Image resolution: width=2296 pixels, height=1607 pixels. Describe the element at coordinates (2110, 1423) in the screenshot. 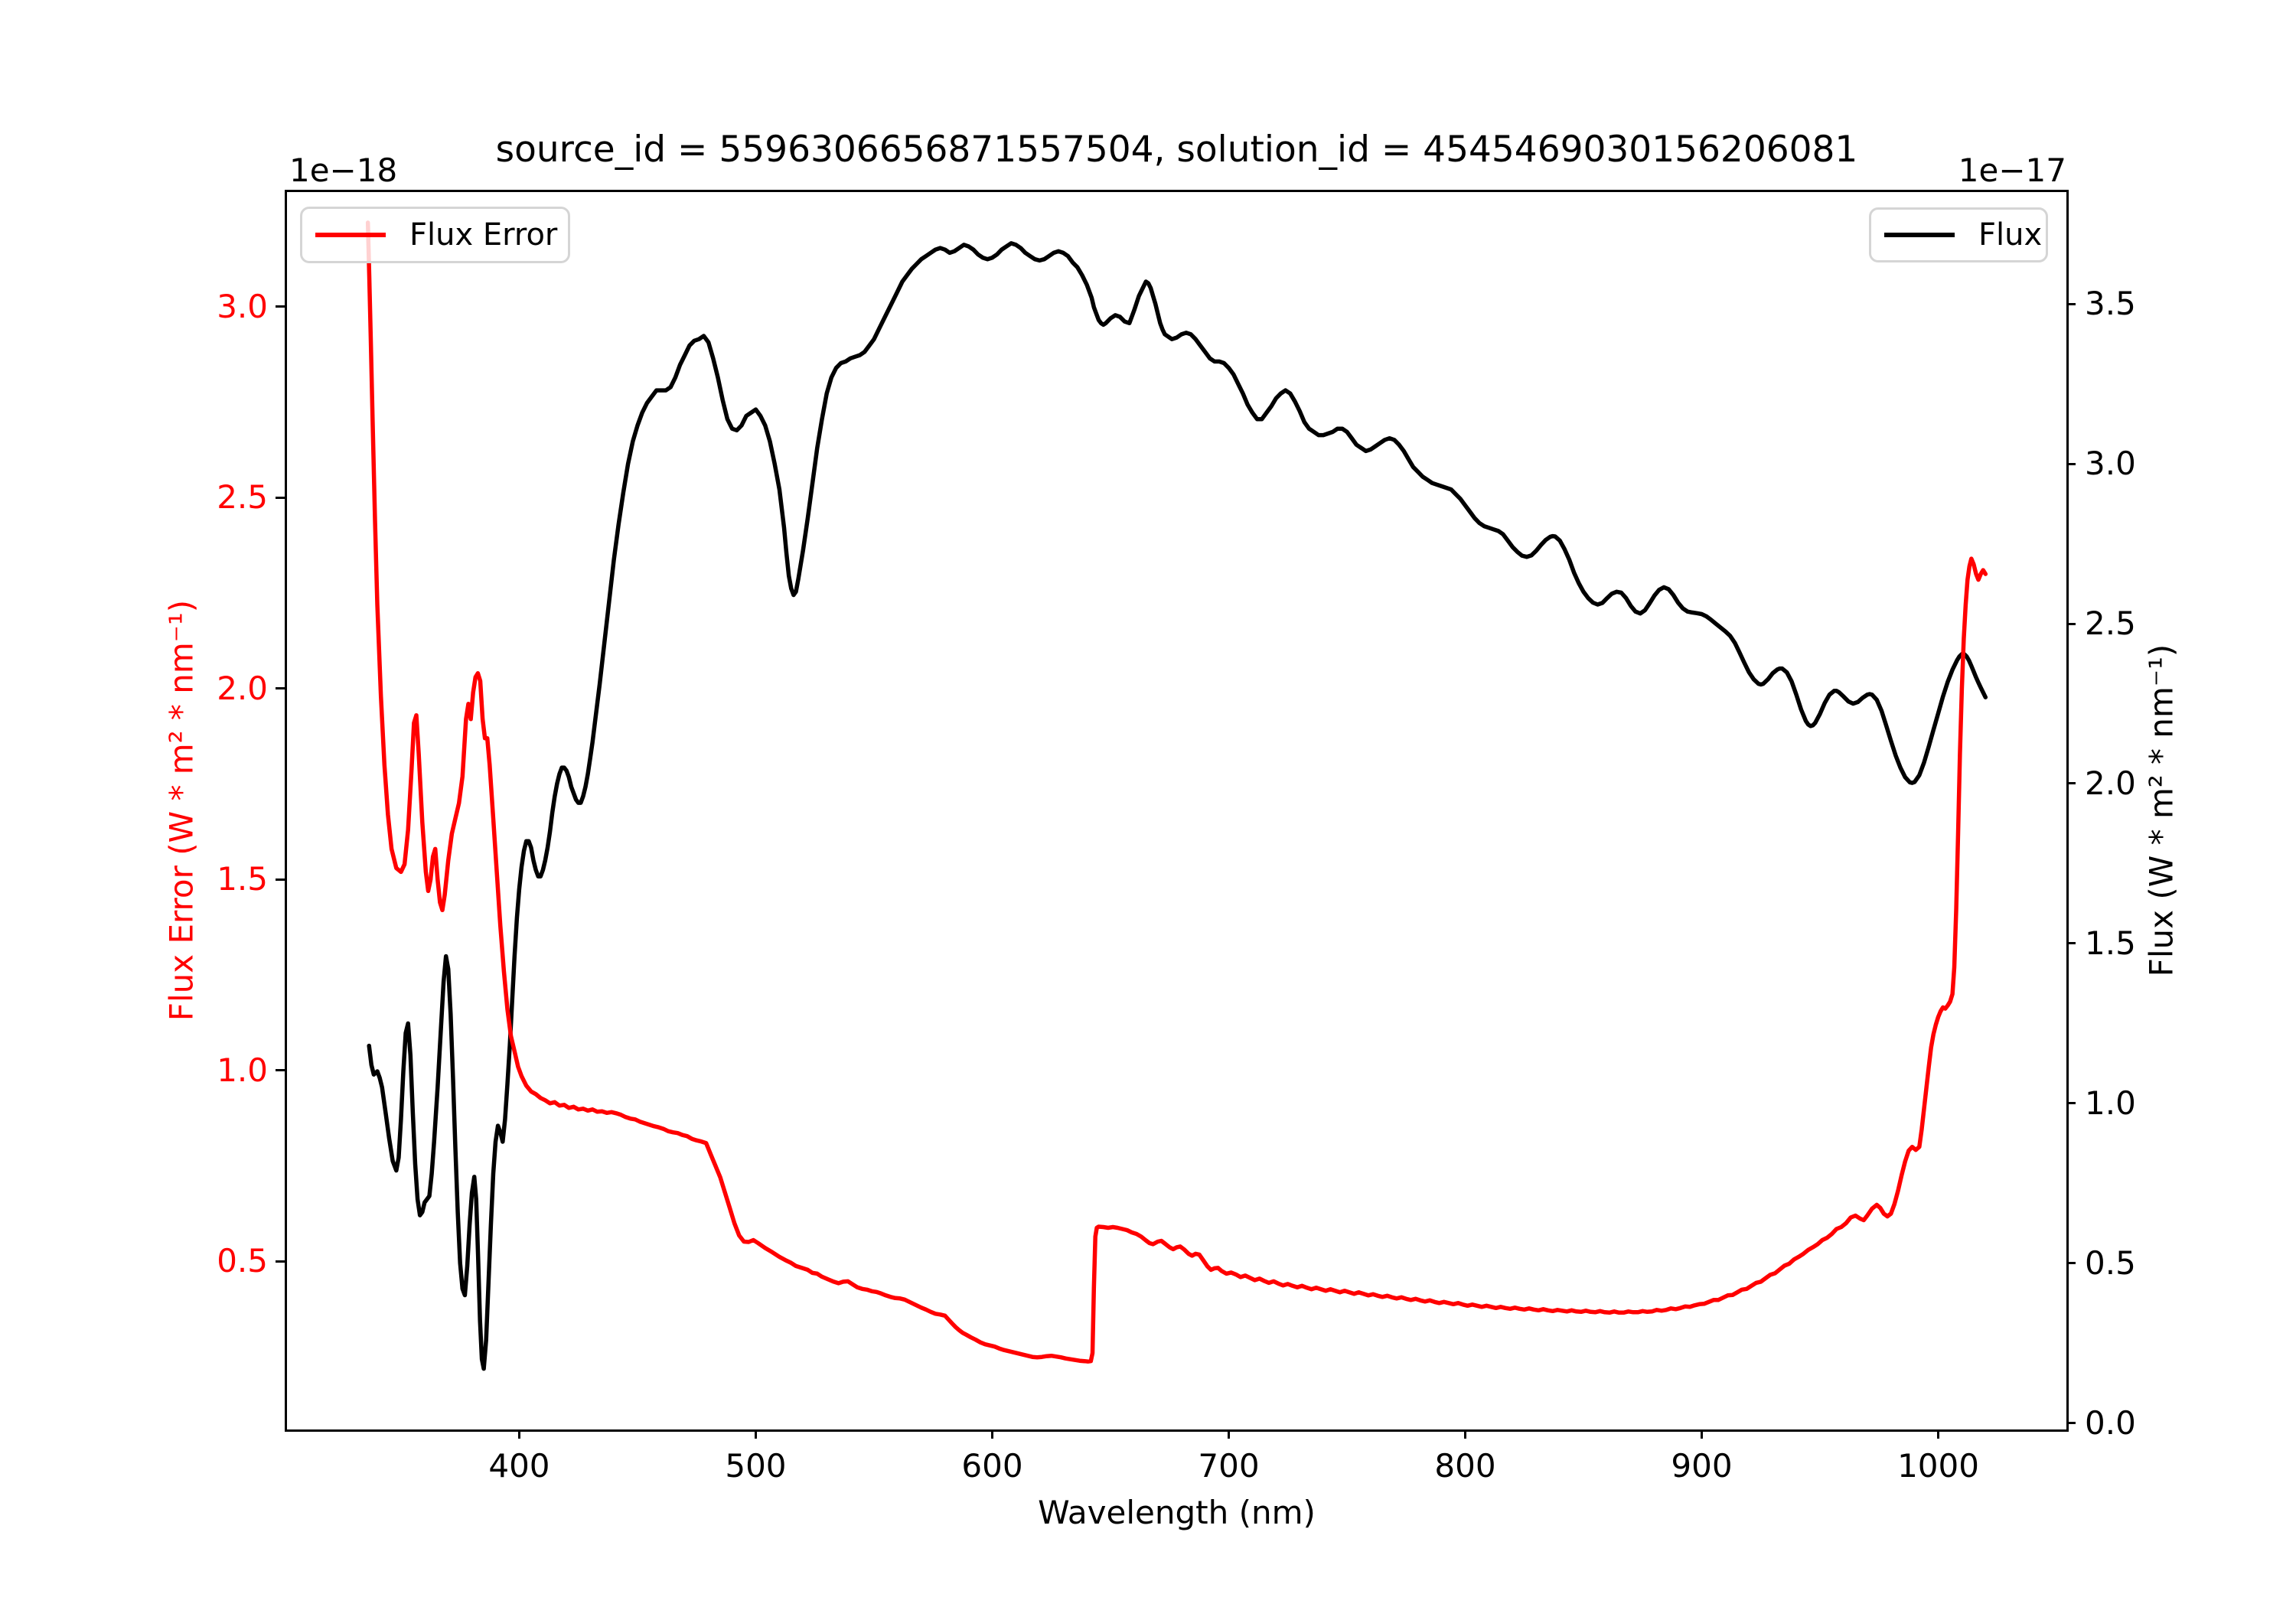

I see `right-y-tick-label: 0.0` at that location.